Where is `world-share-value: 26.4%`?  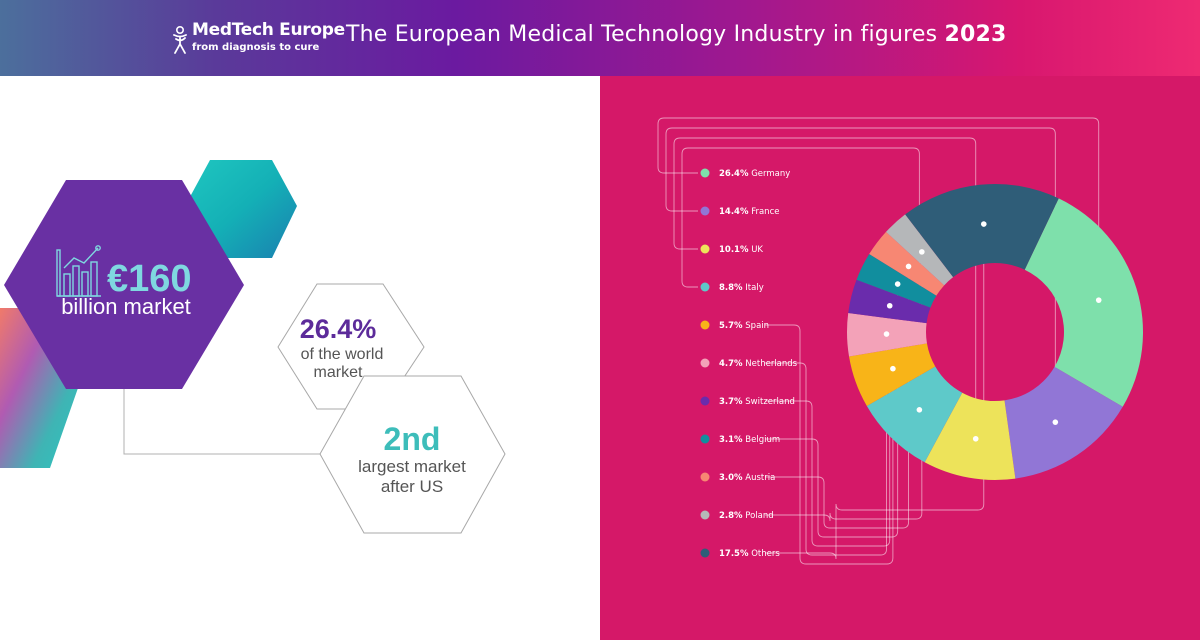 world-share-value: 26.4% is located at coordinates (338, 329).